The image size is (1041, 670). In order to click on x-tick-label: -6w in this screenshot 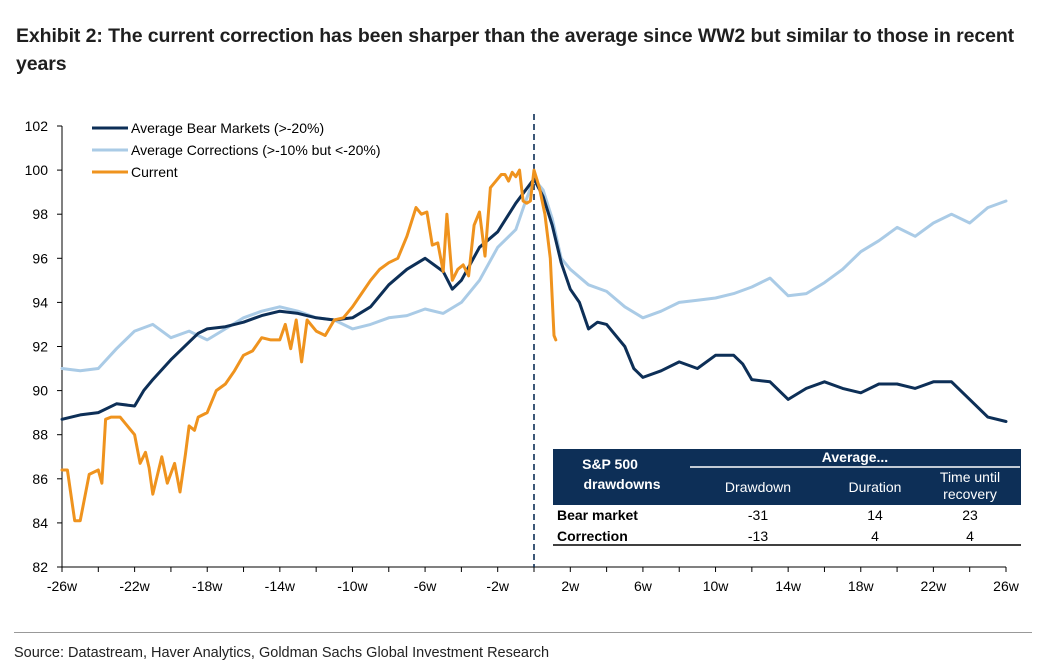, I will do `click(425, 586)`.